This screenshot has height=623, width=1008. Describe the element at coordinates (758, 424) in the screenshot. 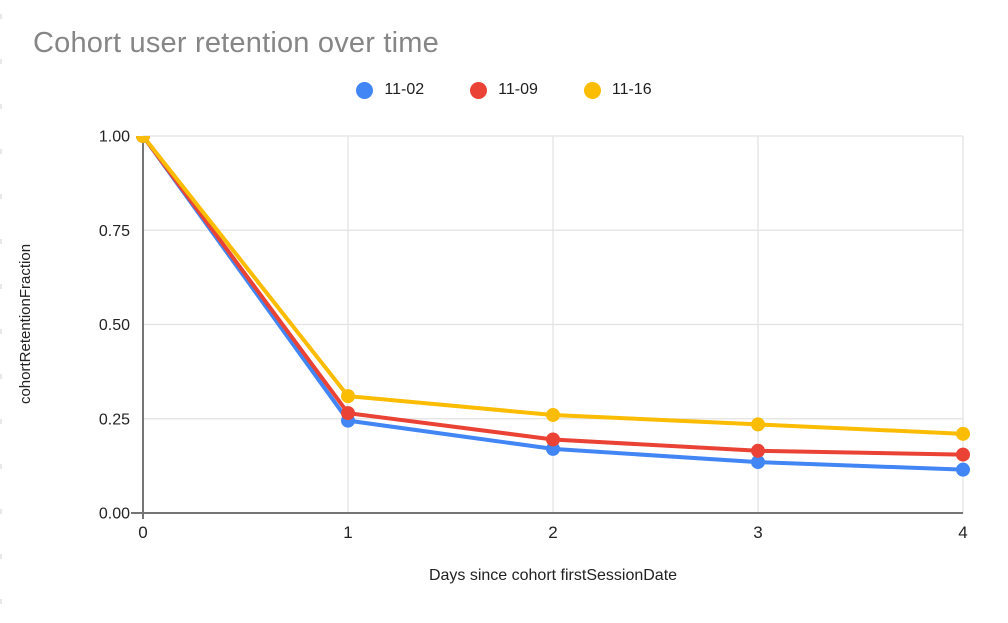

I see `data-point-11-16-day3` at that location.